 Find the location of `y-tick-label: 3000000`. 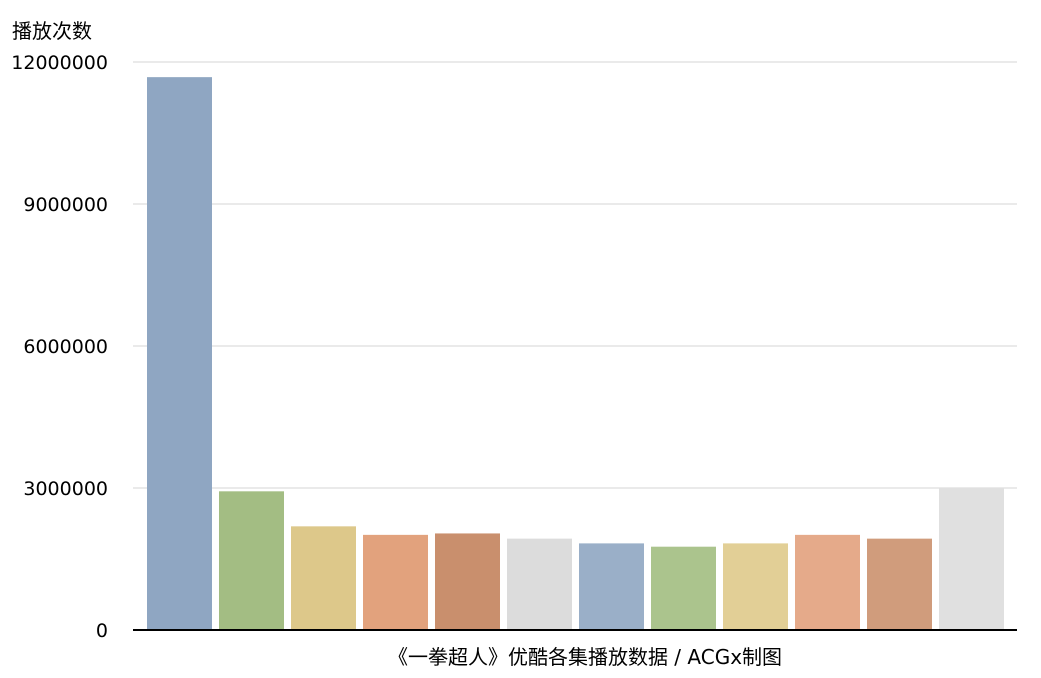

y-tick-label: 3000000 is located at coordinates (65, 489).